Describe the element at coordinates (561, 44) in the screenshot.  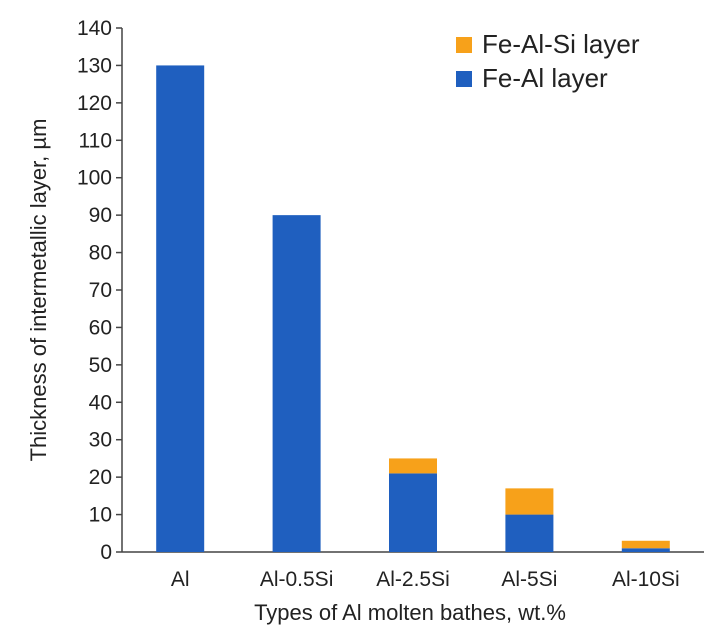
I see `legend-label: Fe-Al-Si layer` at that location.